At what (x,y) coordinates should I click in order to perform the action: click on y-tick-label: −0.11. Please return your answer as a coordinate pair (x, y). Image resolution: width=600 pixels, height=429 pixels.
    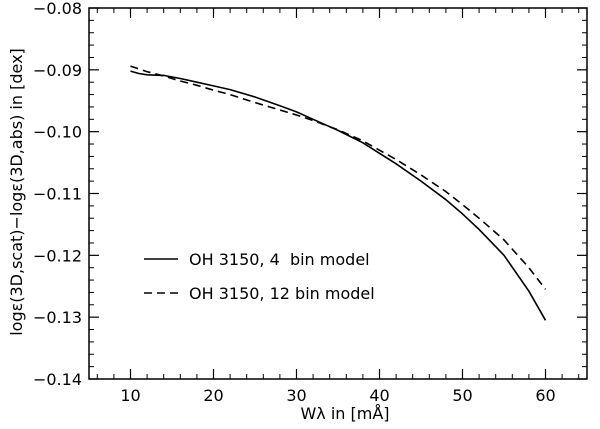
    Looking at the image, I should click on (57, 194).